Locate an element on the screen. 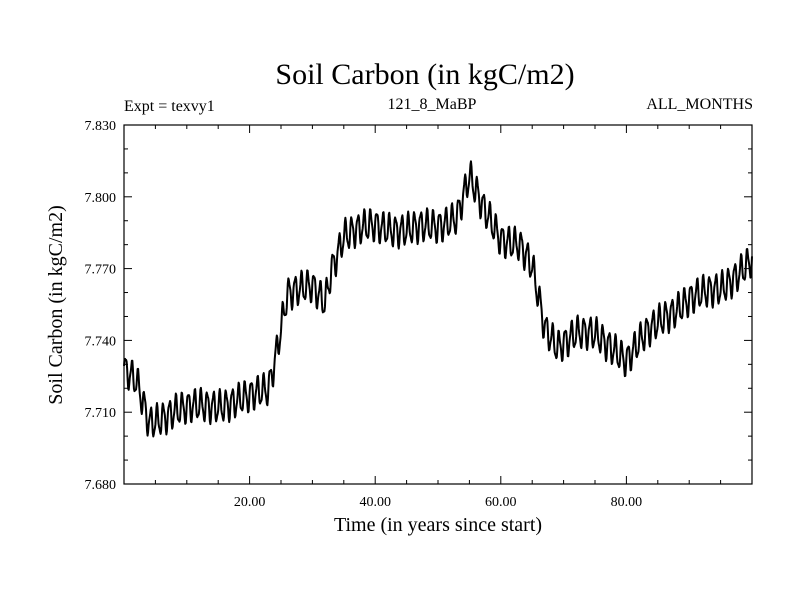  x-tick-label: 20.00 is located at coordinates (250, 502).